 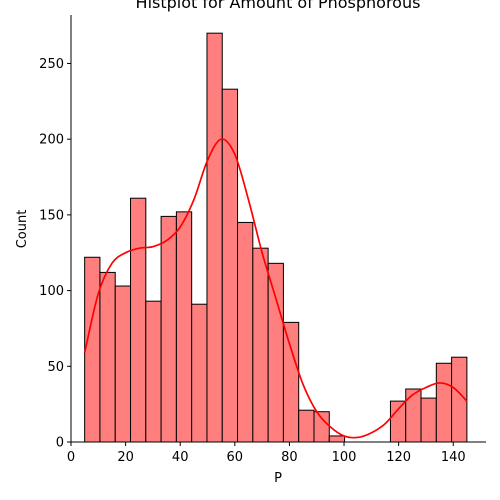 What do you see at coordinates (125, 457) in the screenshot?
I see `x-tick-label: 20` at bounding box center [125, 457].